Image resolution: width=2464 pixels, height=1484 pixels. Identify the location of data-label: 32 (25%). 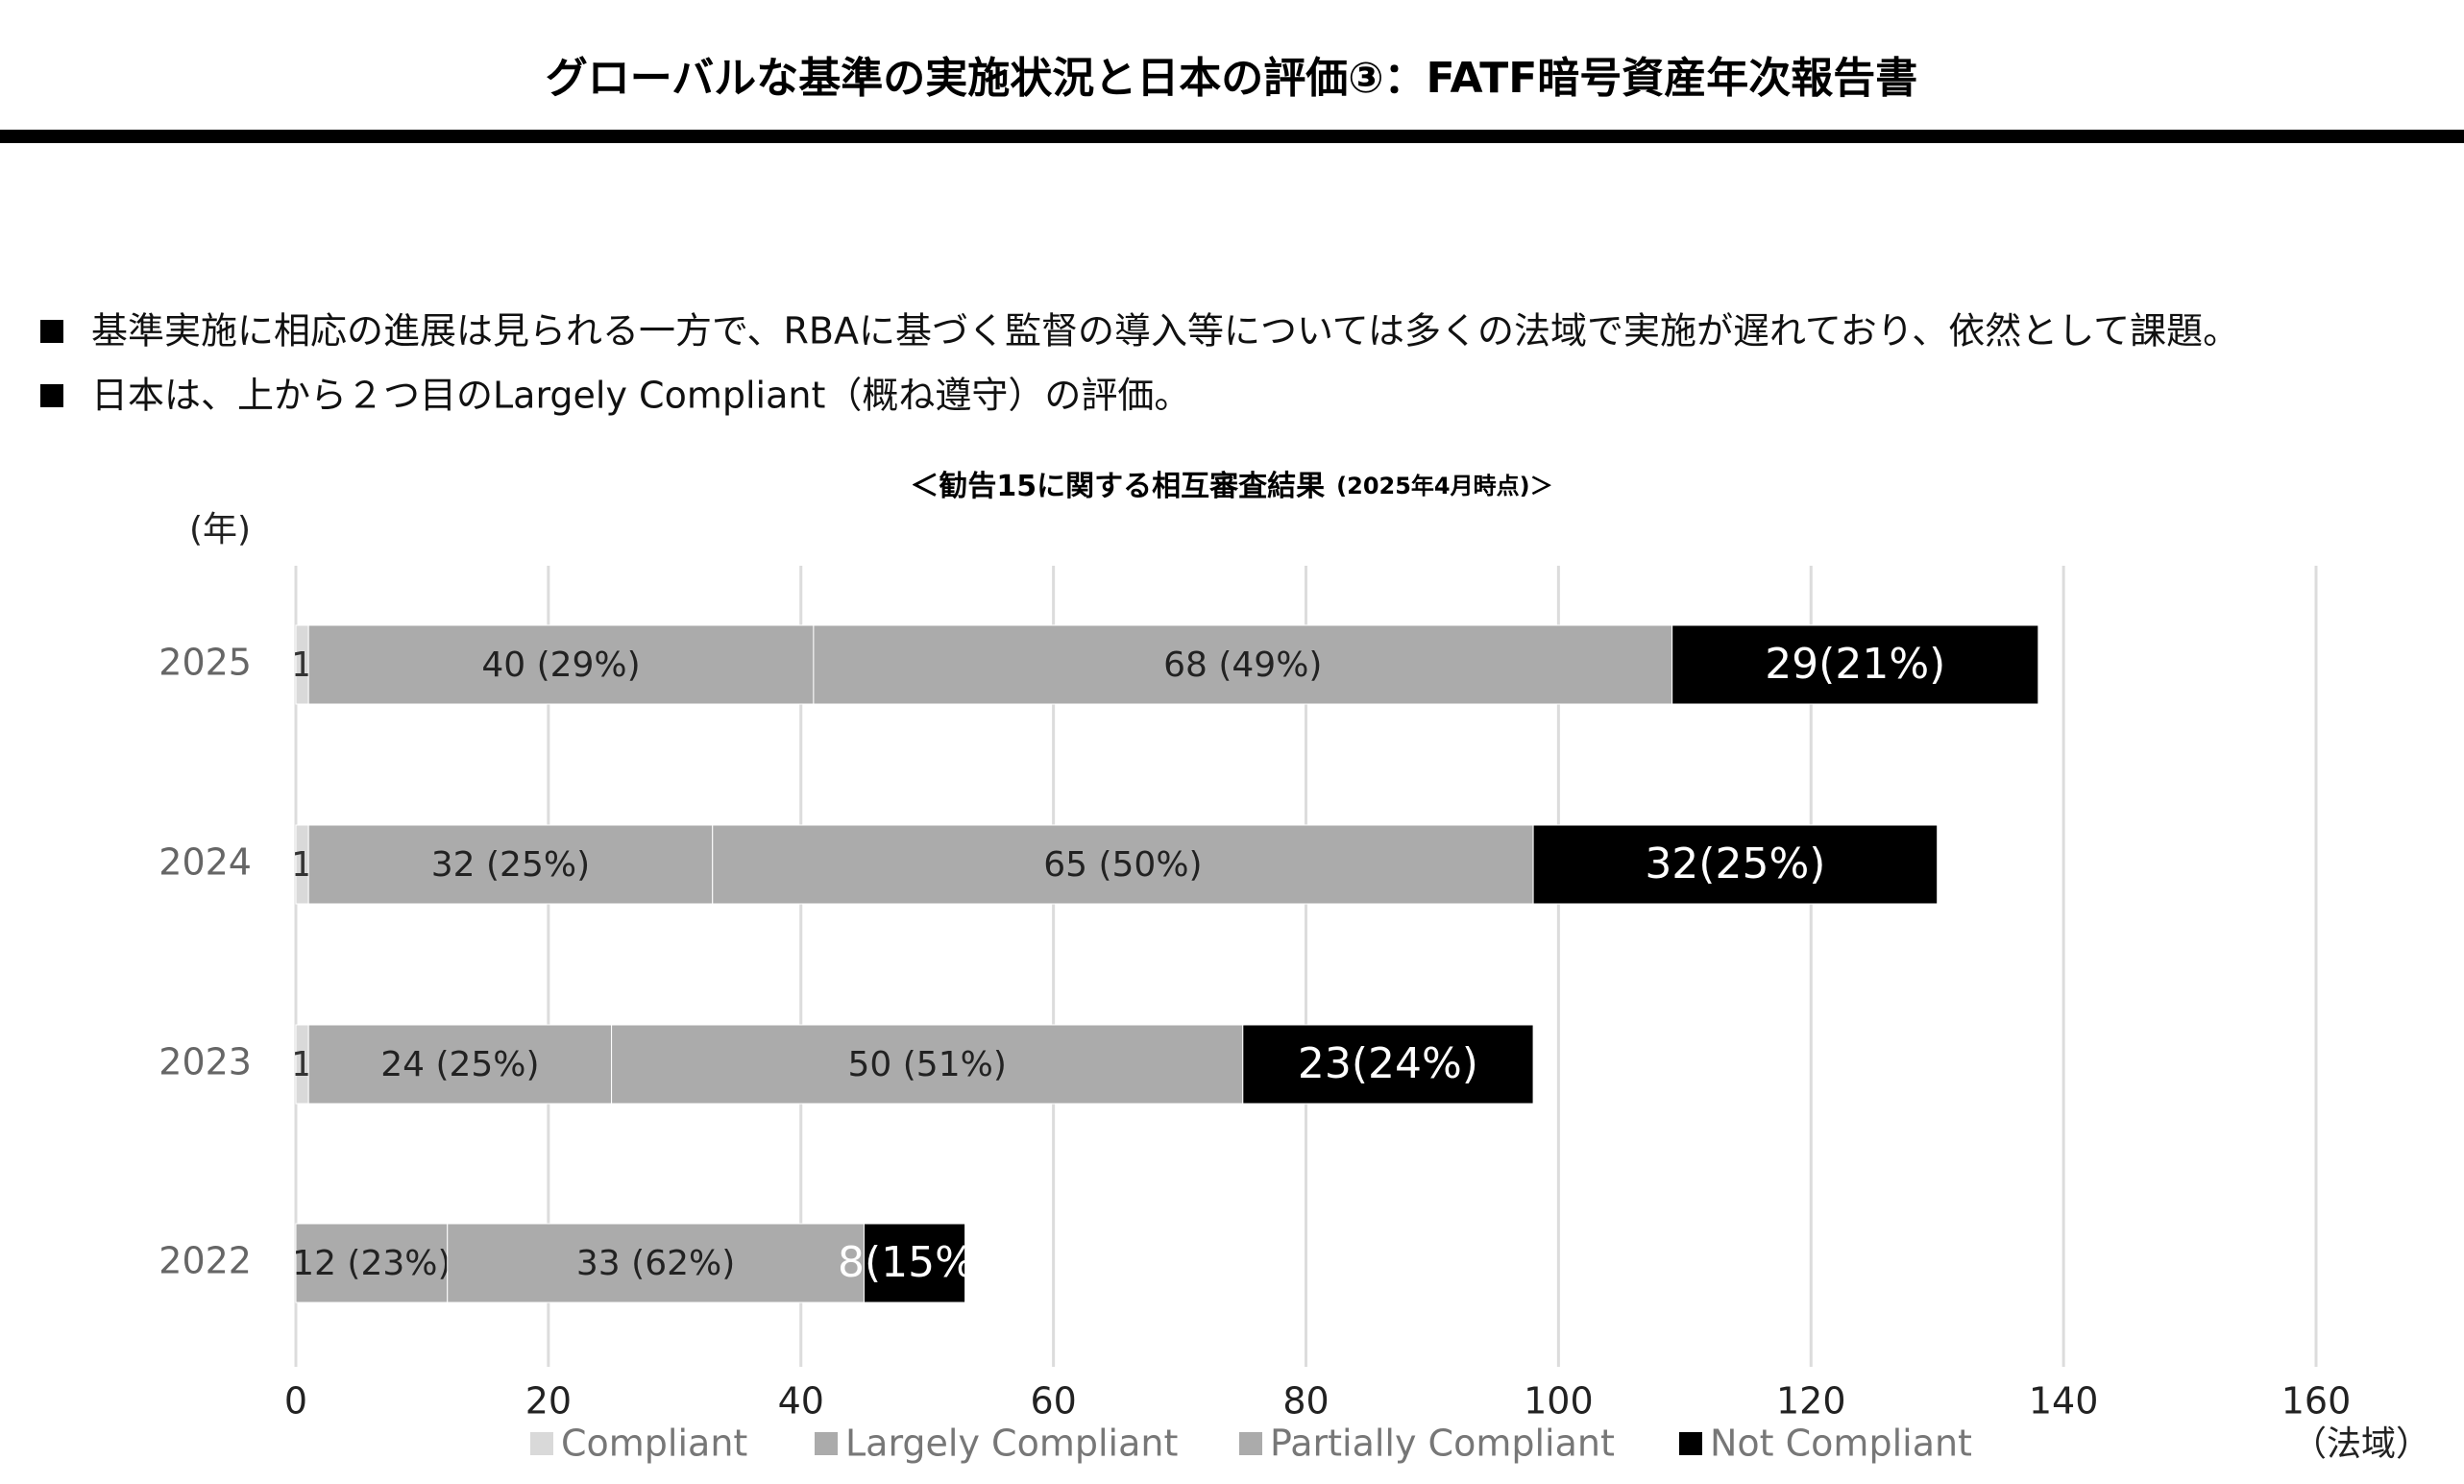
(510, 865).